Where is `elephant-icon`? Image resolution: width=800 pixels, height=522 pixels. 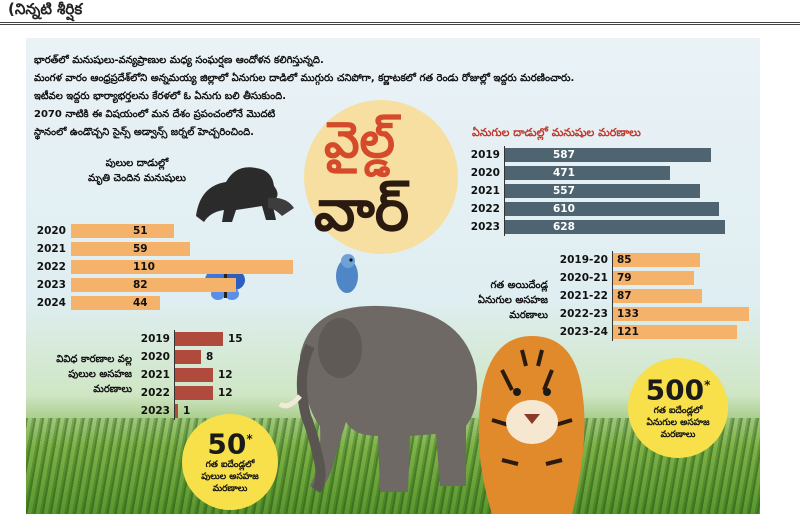 elephant-icon is located at coordinates (378, 399).